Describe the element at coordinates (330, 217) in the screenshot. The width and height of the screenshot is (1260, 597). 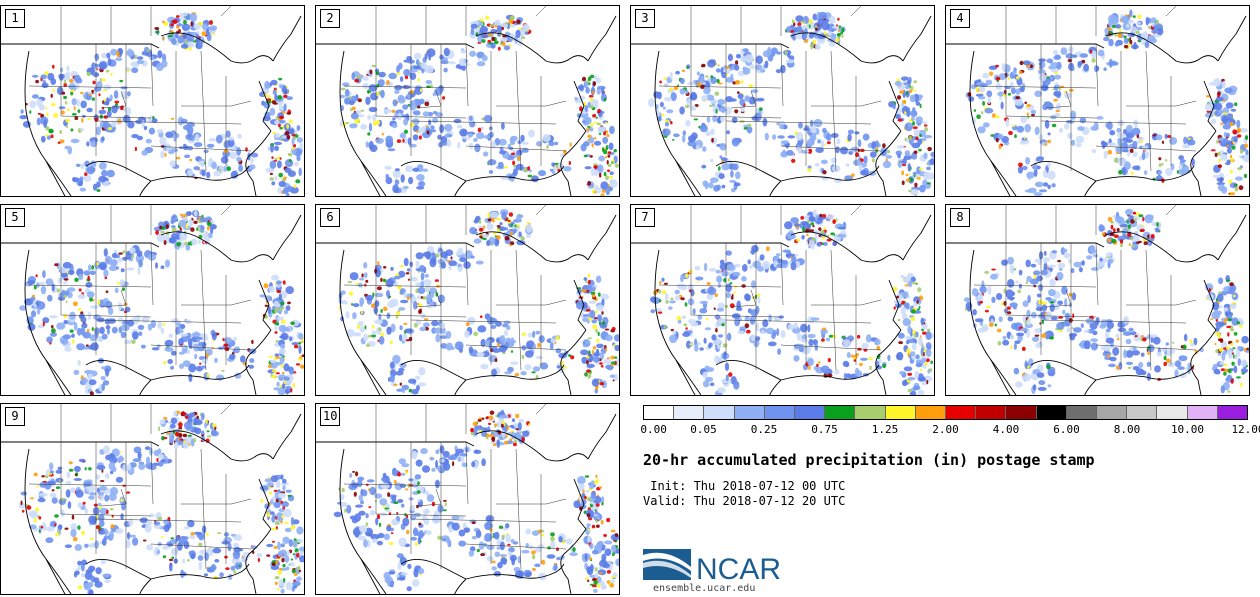
I see `panel-number-label: 6` at that location.